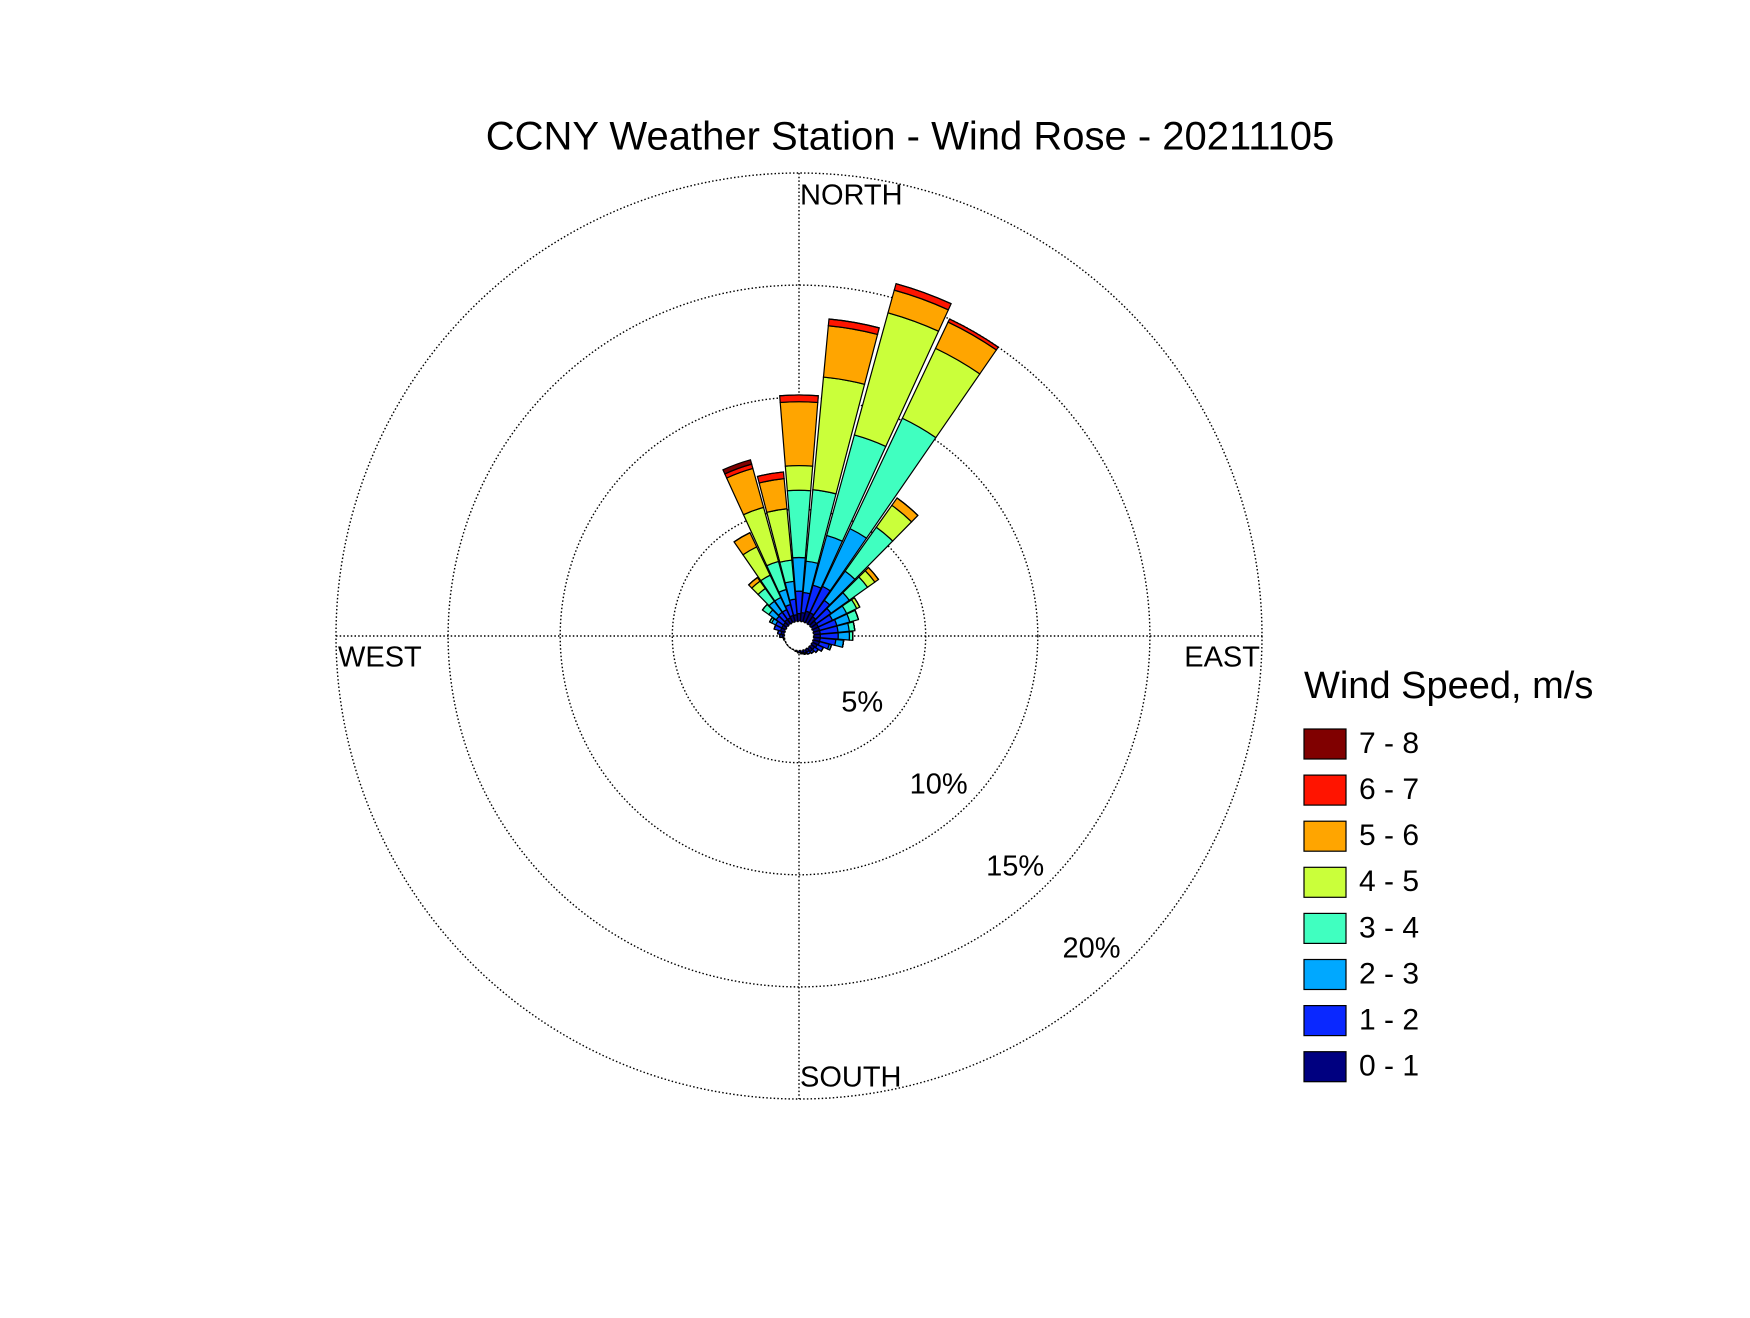  I want to click on legend-label: 3 - 4, so click(1389, 927).